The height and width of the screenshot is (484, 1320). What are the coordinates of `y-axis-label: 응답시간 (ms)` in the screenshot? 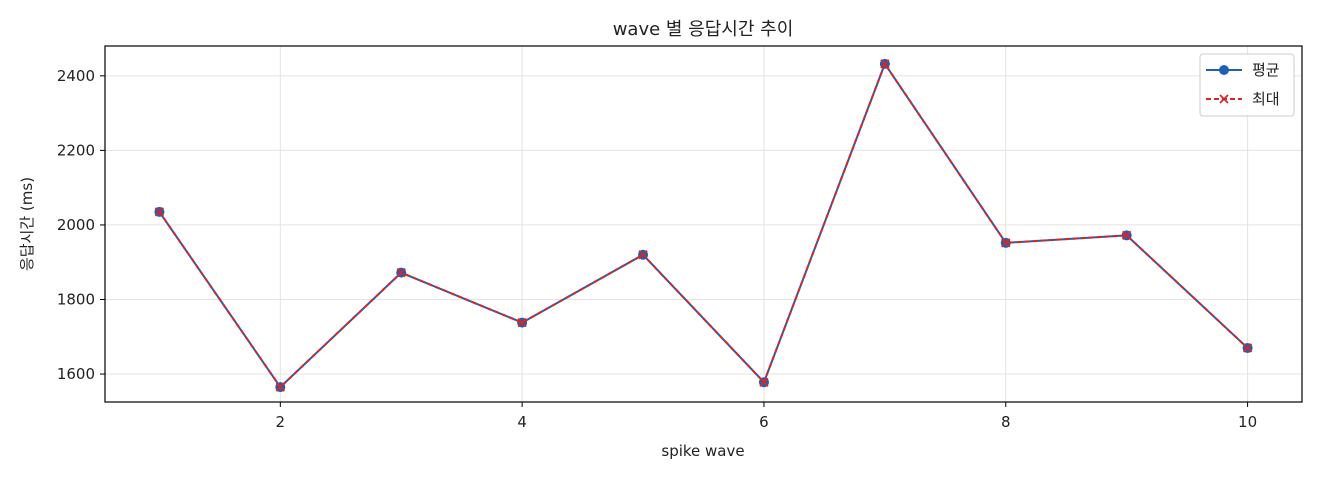 It's located at (27, 224).